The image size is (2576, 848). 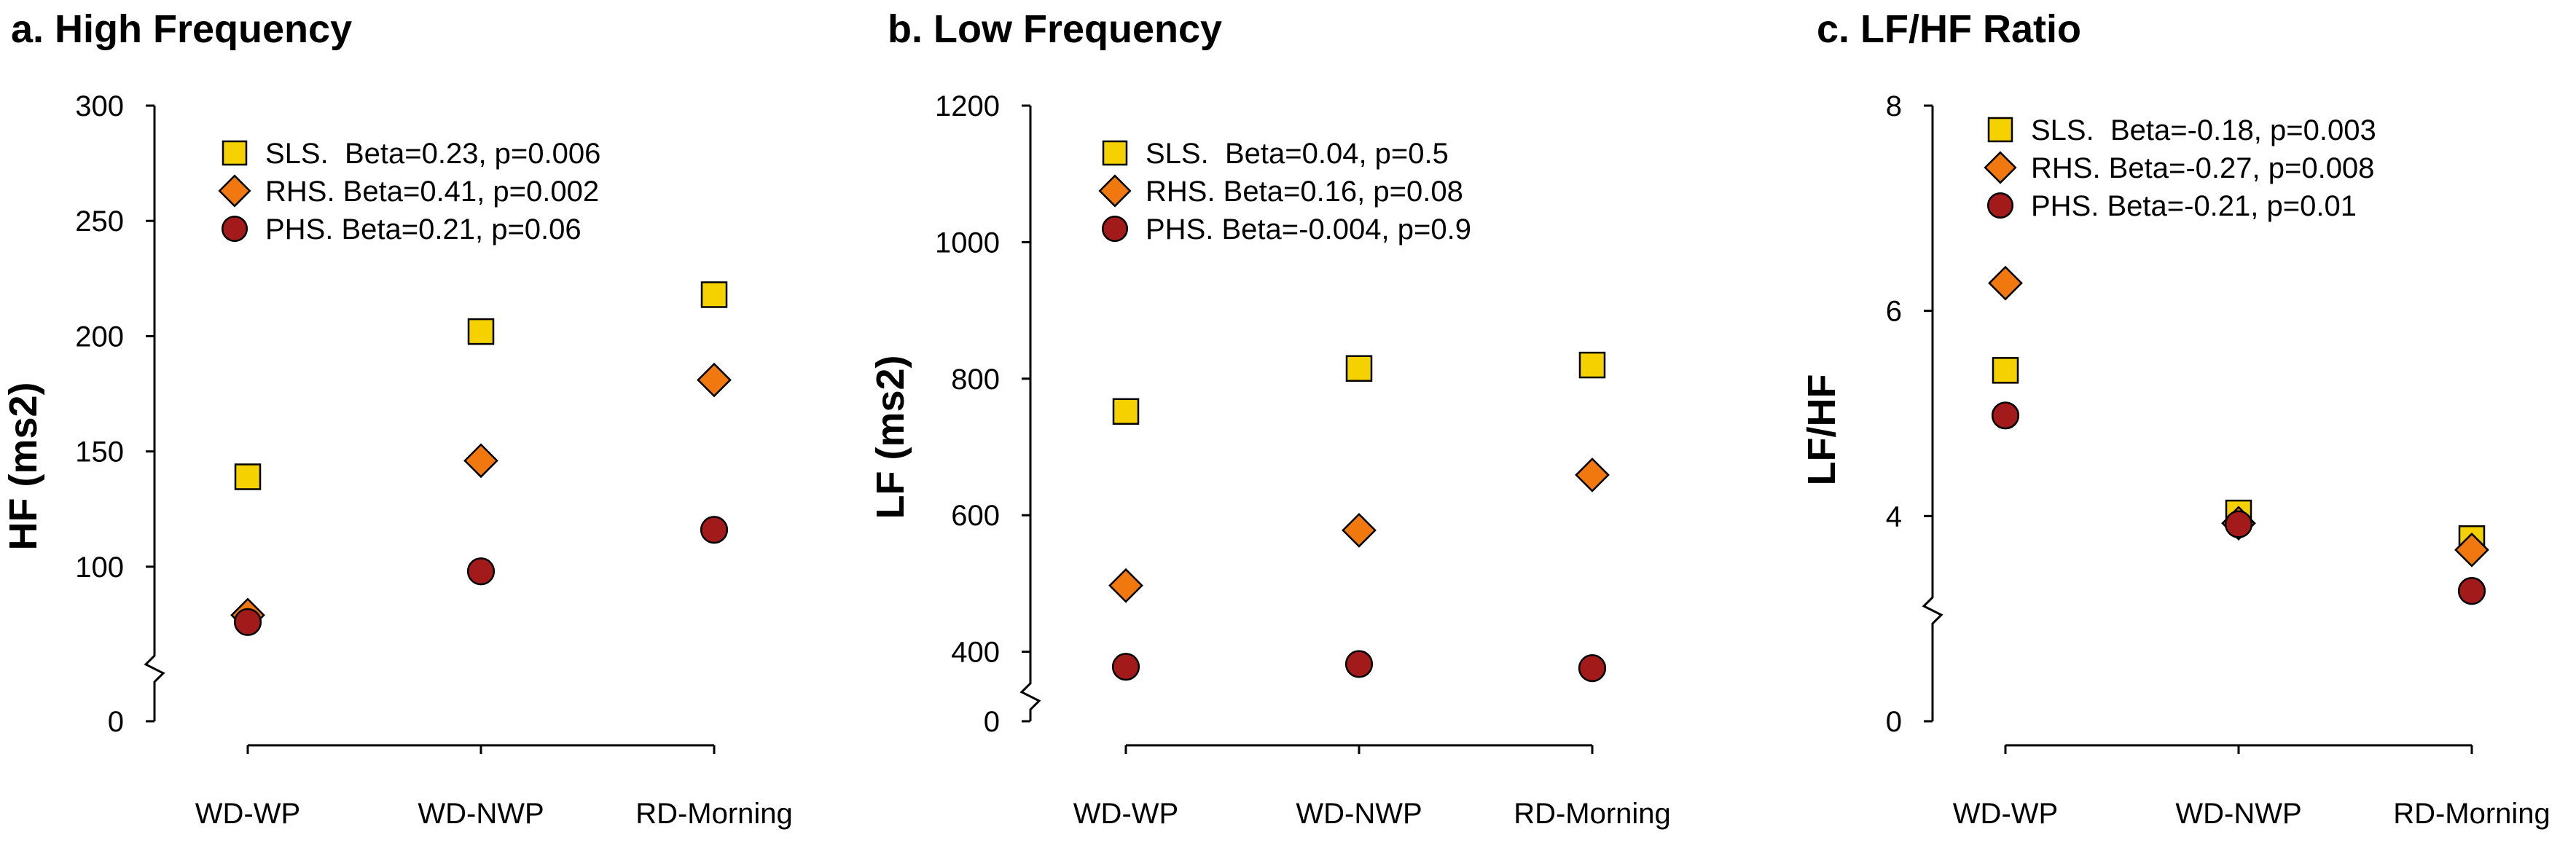 What do you see at coordinates (99, 221) in the screenshot?
I see `panel-a-ytick-label: 250` at bounding box center [99, 221].